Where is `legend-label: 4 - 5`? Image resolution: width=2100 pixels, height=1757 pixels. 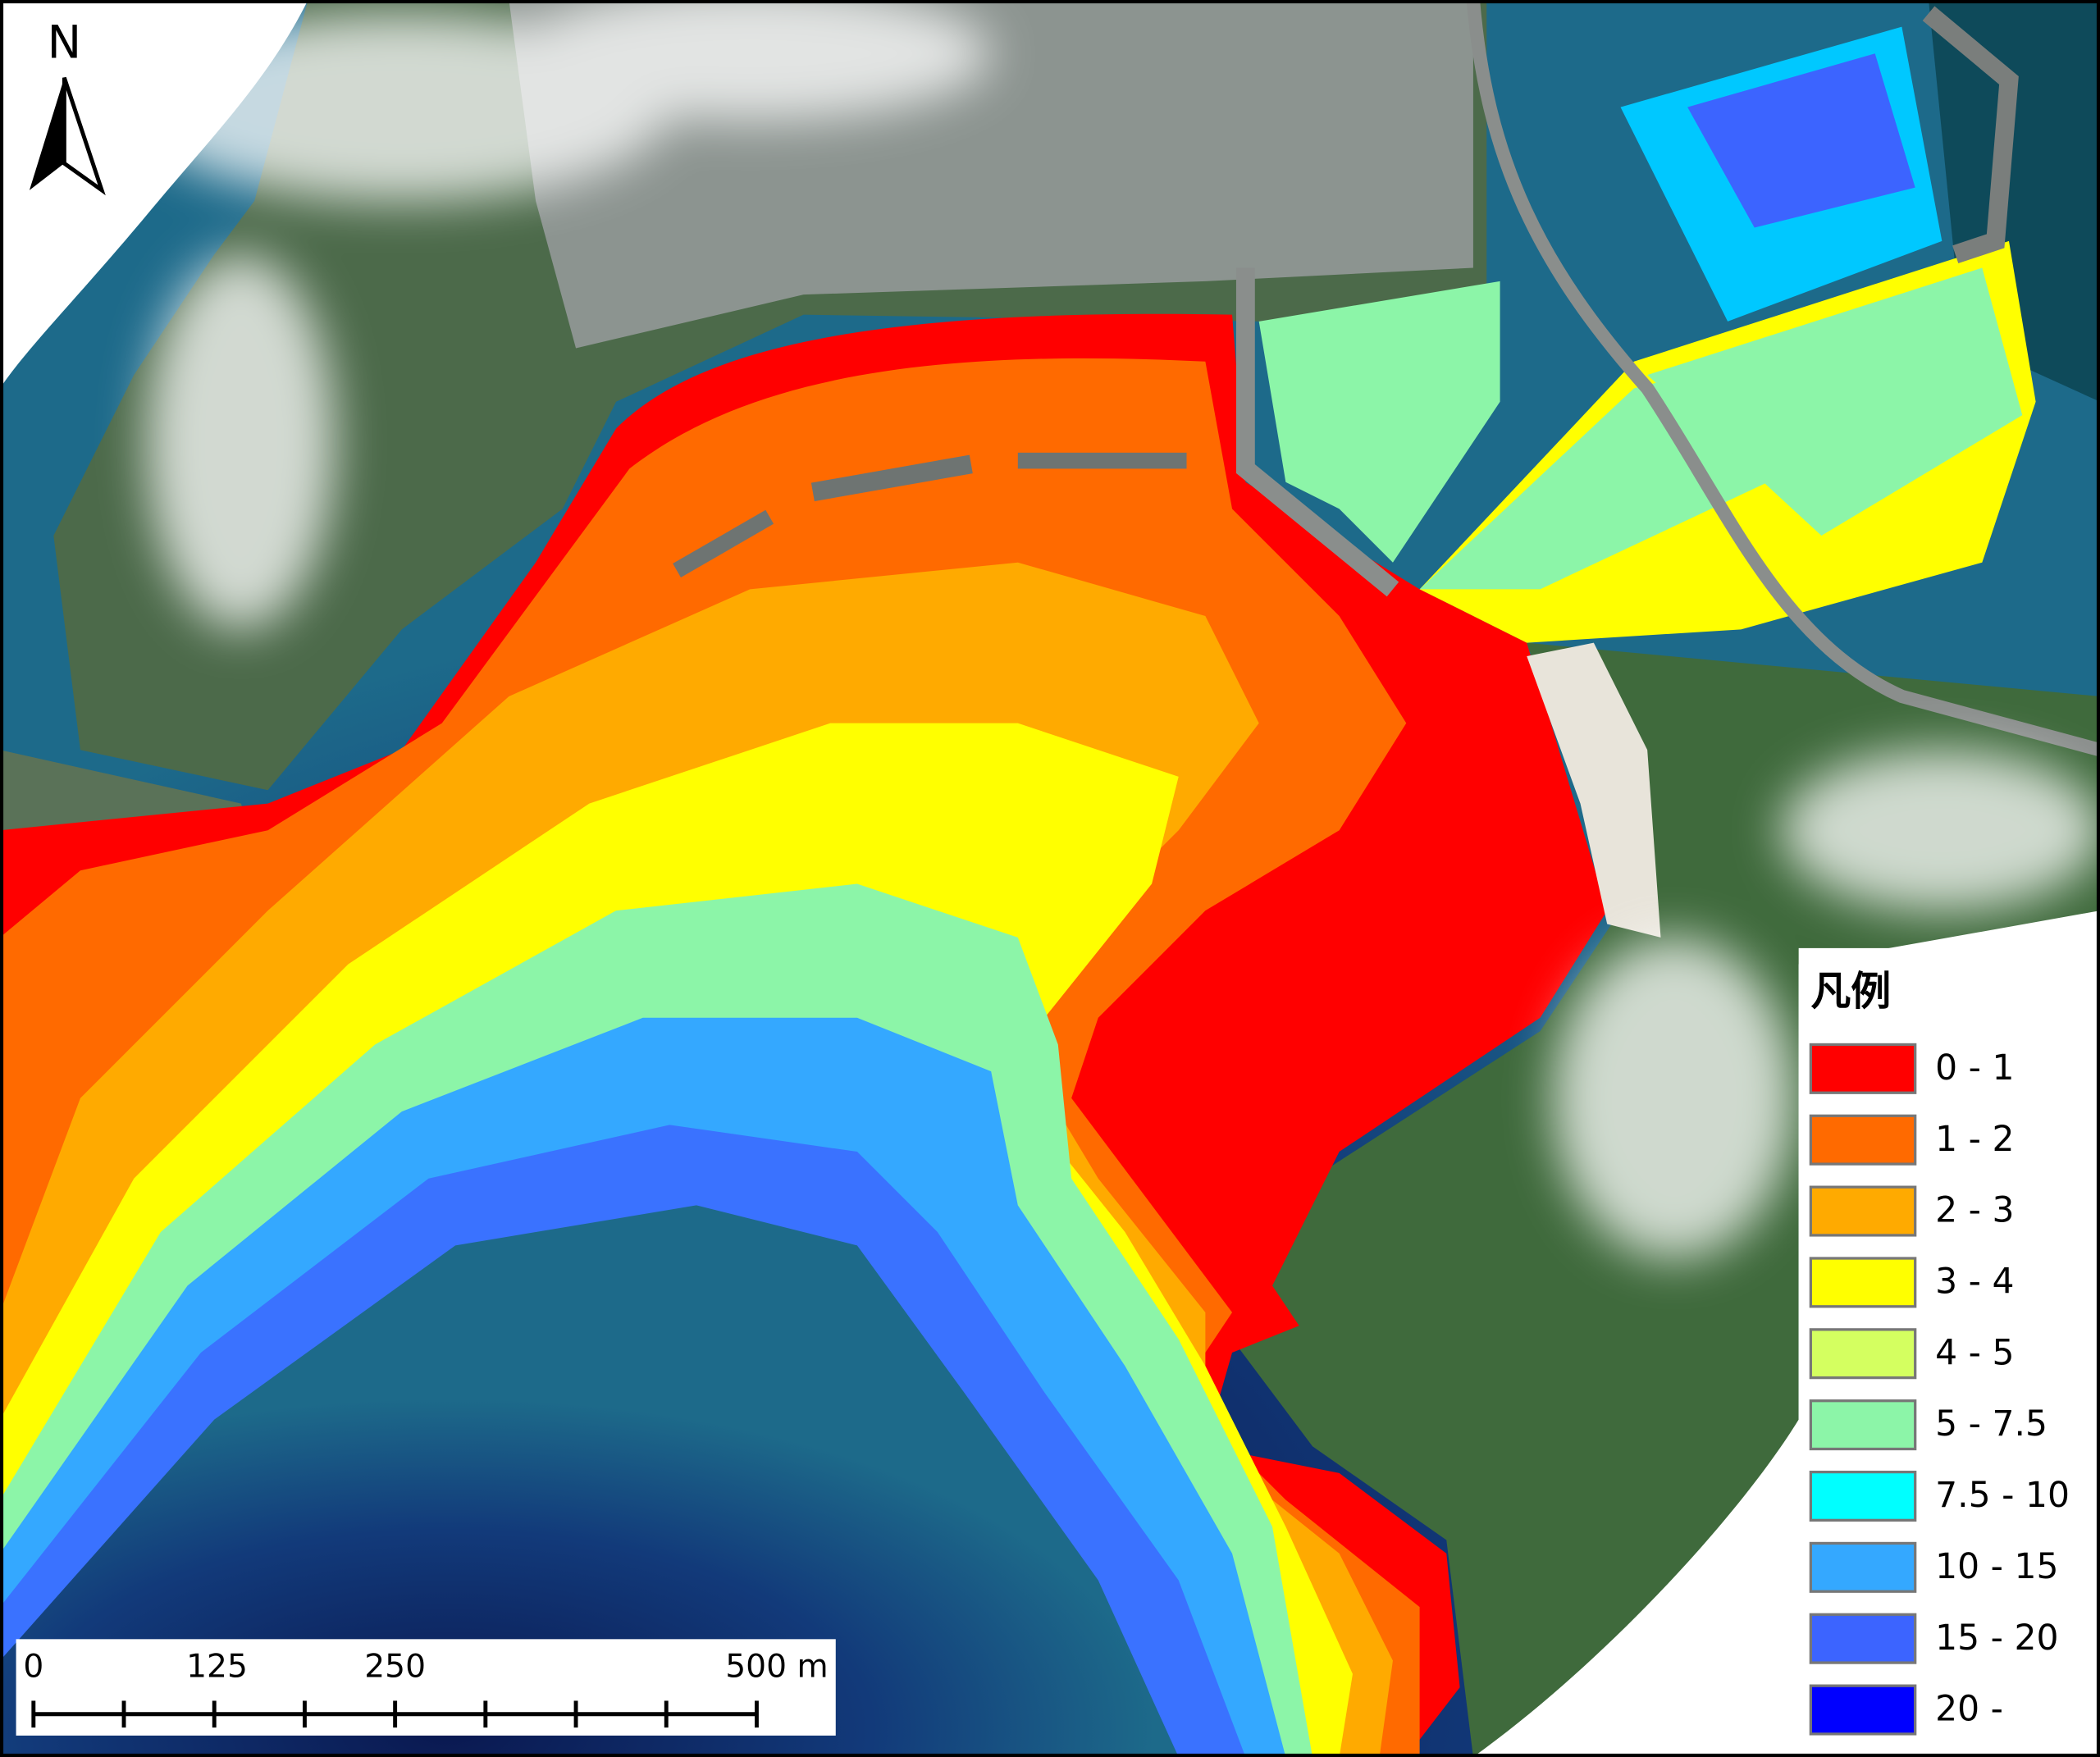 legend-label: 4 - 5 is located at coordinates (1975, 1353).